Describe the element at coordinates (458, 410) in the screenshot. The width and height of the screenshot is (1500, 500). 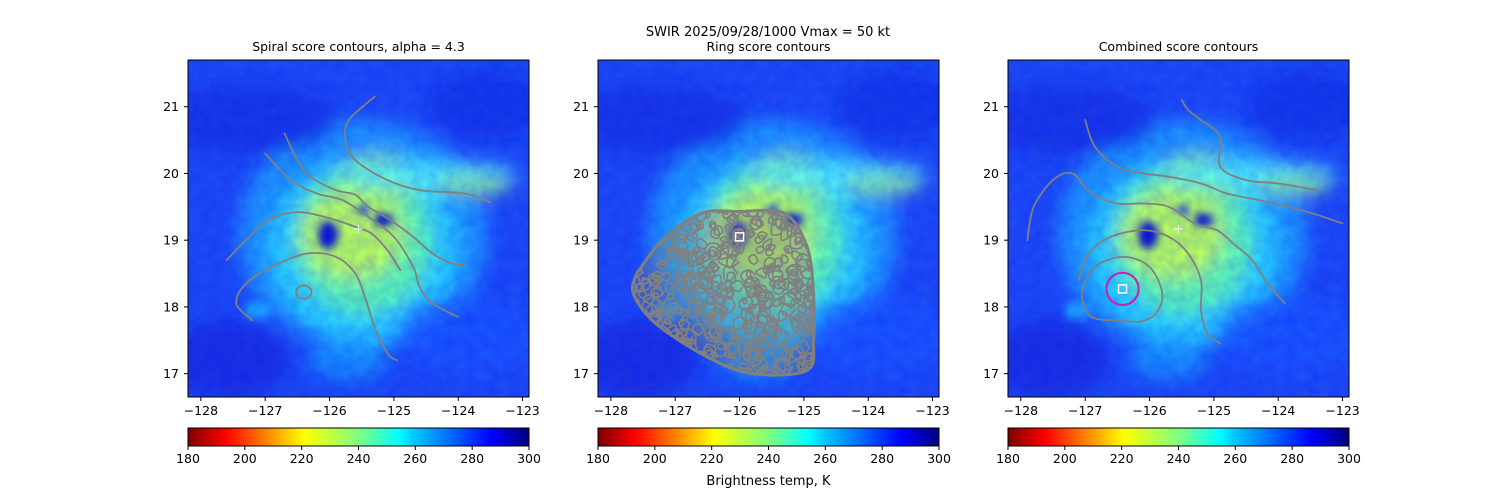
I see `x-tick-label: −124` at that location.